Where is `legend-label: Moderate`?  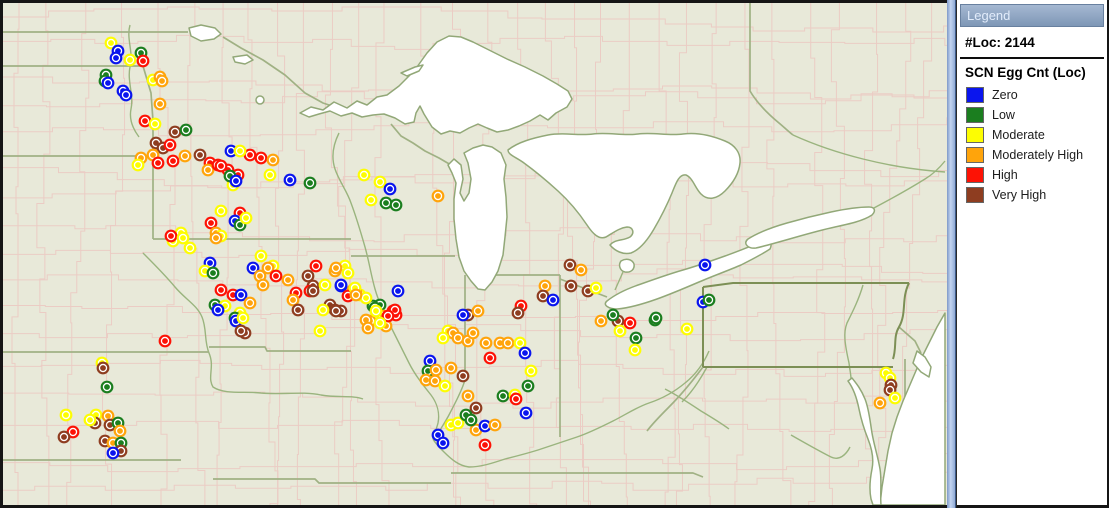 legend-label: Moderate is located at coordinates (1018, 135).